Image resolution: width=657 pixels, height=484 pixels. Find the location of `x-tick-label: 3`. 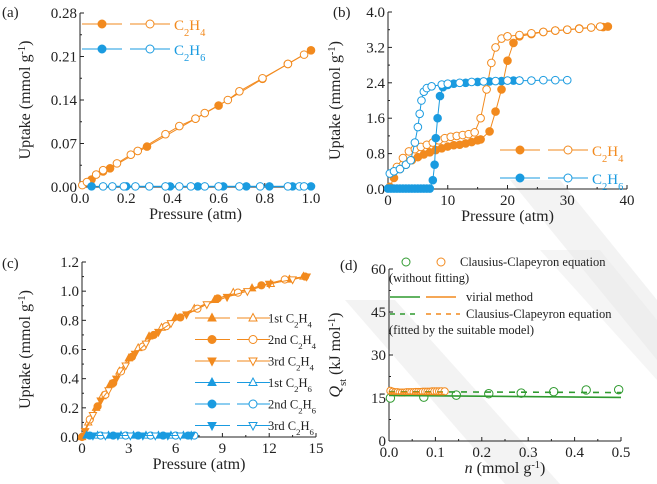

x-tick-label: 3 is located at coordinates (129, 449).